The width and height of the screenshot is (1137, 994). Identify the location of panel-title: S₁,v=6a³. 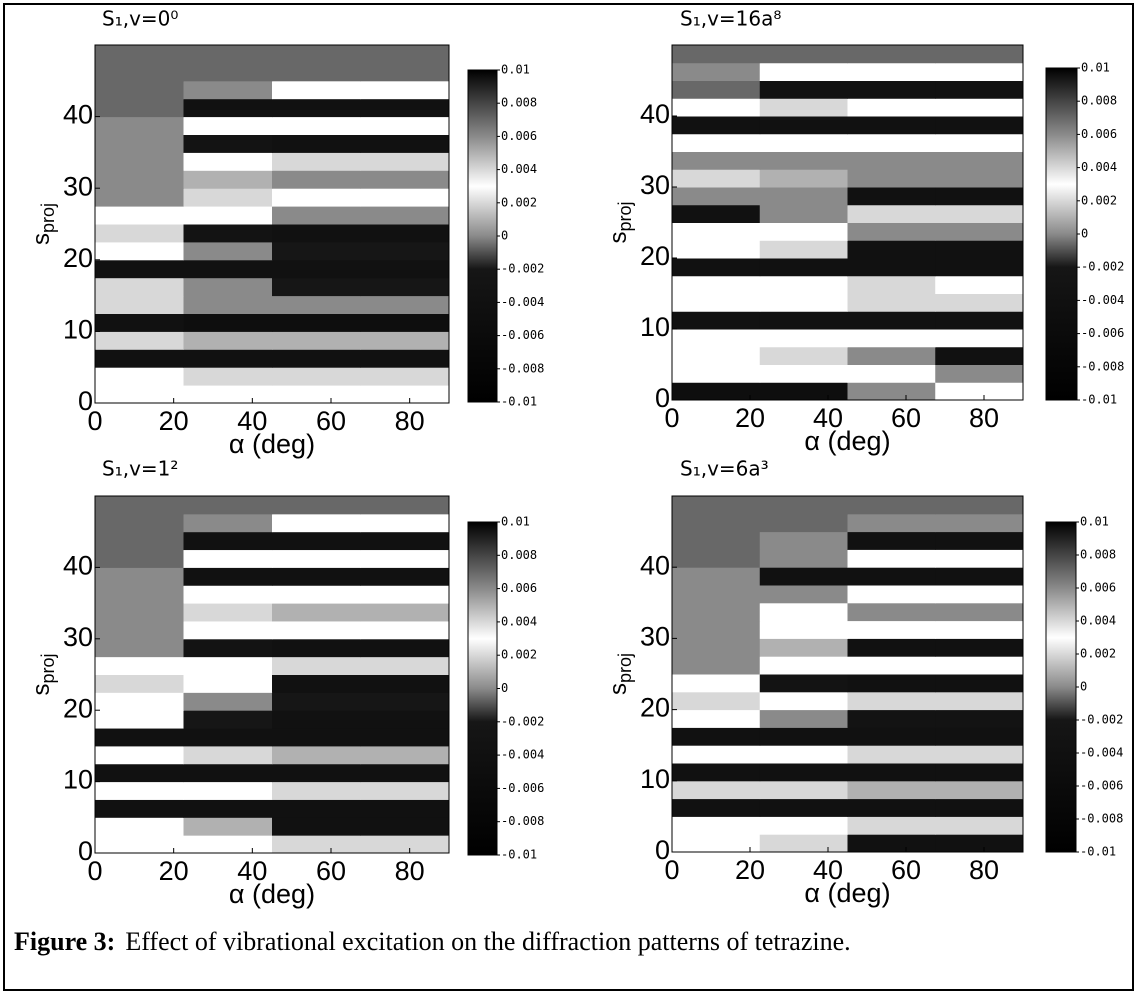
(724, 469).